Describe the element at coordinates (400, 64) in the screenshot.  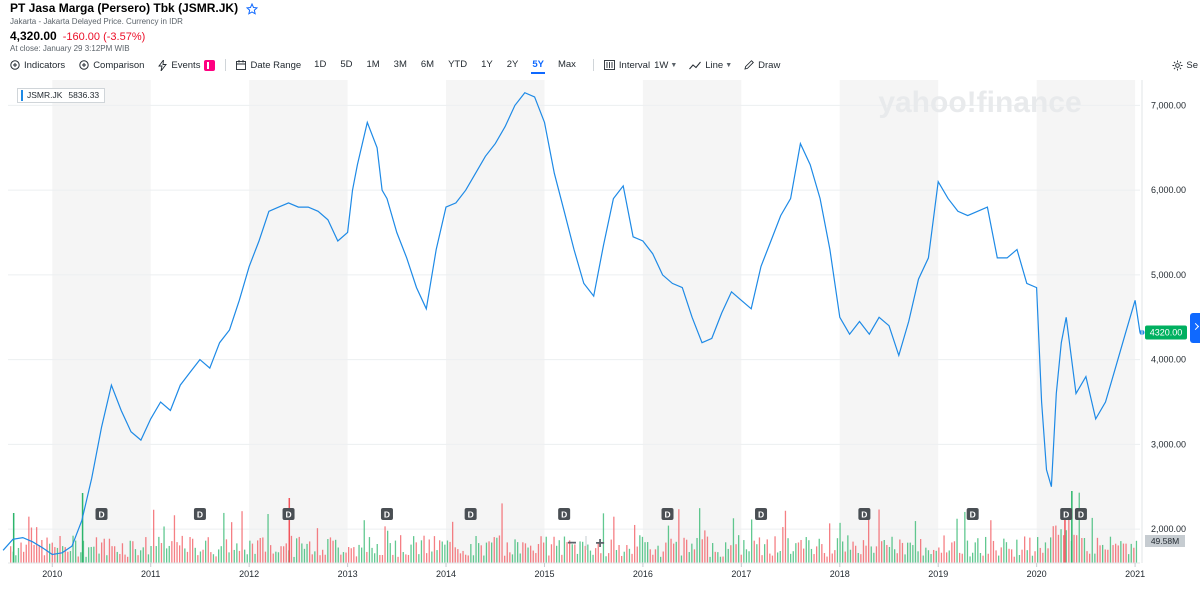
I see `range-3m: 3M` at that location.